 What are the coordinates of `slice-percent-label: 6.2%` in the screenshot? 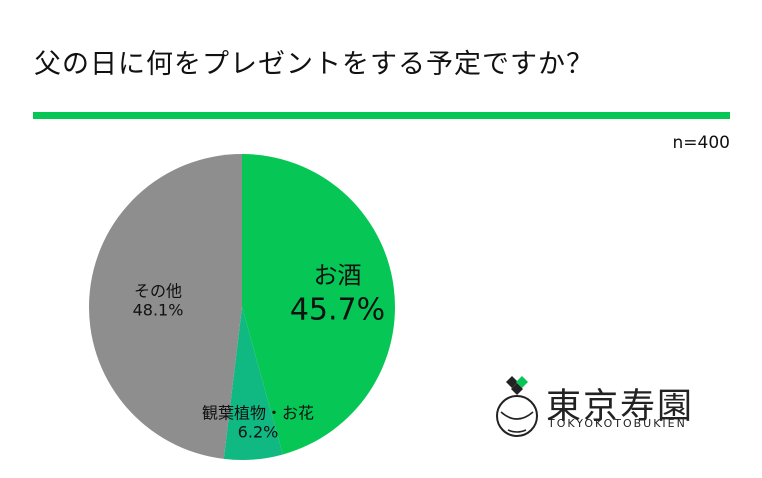 It's located at (258, 432).